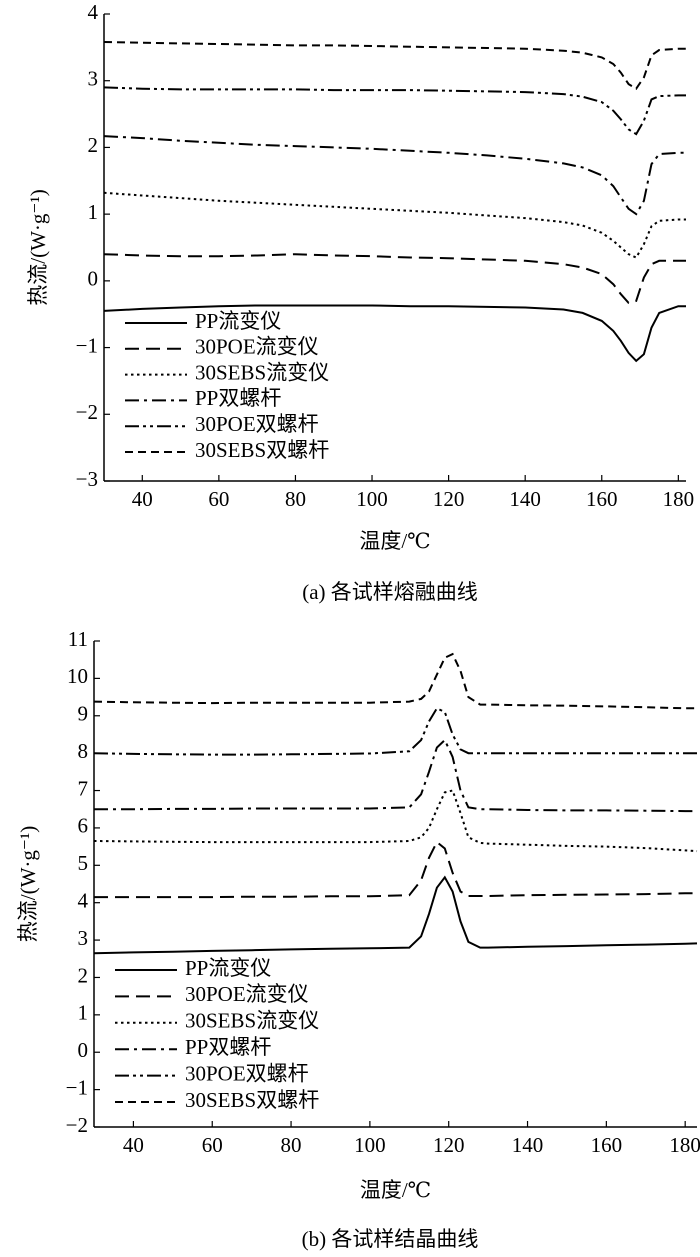  I want to click on y-tick-label: 7, so click(83, 788).